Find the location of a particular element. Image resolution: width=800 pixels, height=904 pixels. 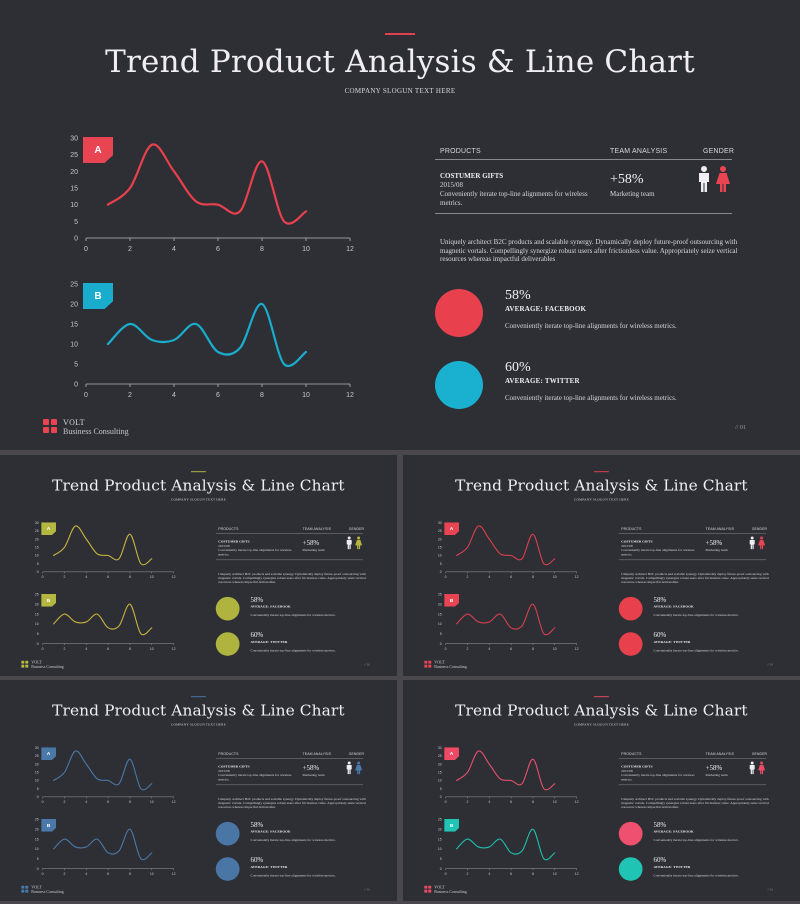

twitter-stat-circle is located at coordinates (227, 869).